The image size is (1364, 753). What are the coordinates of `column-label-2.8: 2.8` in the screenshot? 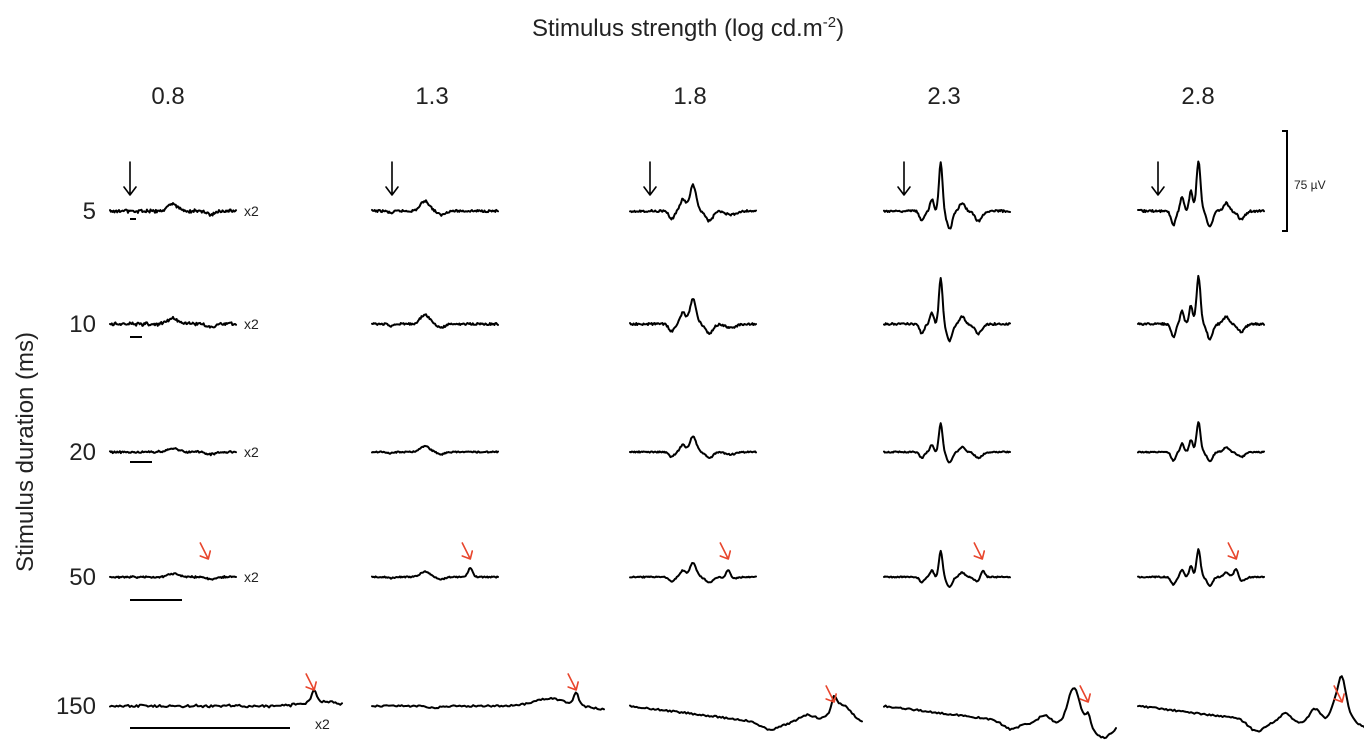 It's located at (1197, 96).